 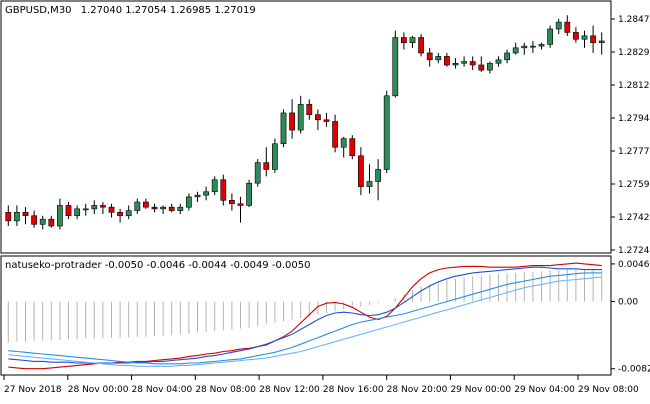 What do you see at coordinates (98, 390) in the screenshot?
I see `time-tick-label: 28 Nov 00:00` at bounding box center [98, 390].